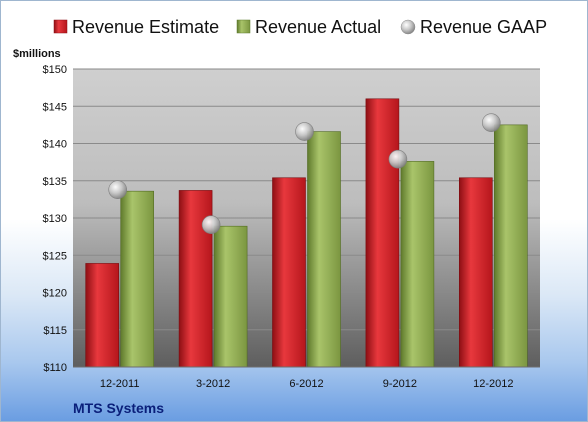  What do you see at coordinates (55, 107) in the screenshot?
I see `y-tick-label: $145` at bounding box center [55, 107].